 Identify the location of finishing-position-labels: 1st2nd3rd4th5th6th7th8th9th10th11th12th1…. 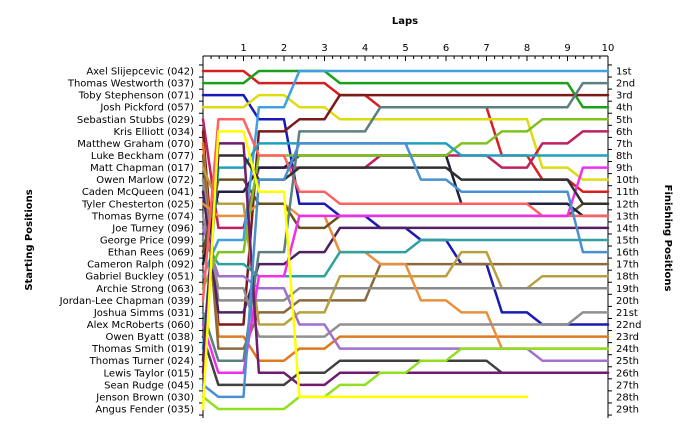
(628, 241).